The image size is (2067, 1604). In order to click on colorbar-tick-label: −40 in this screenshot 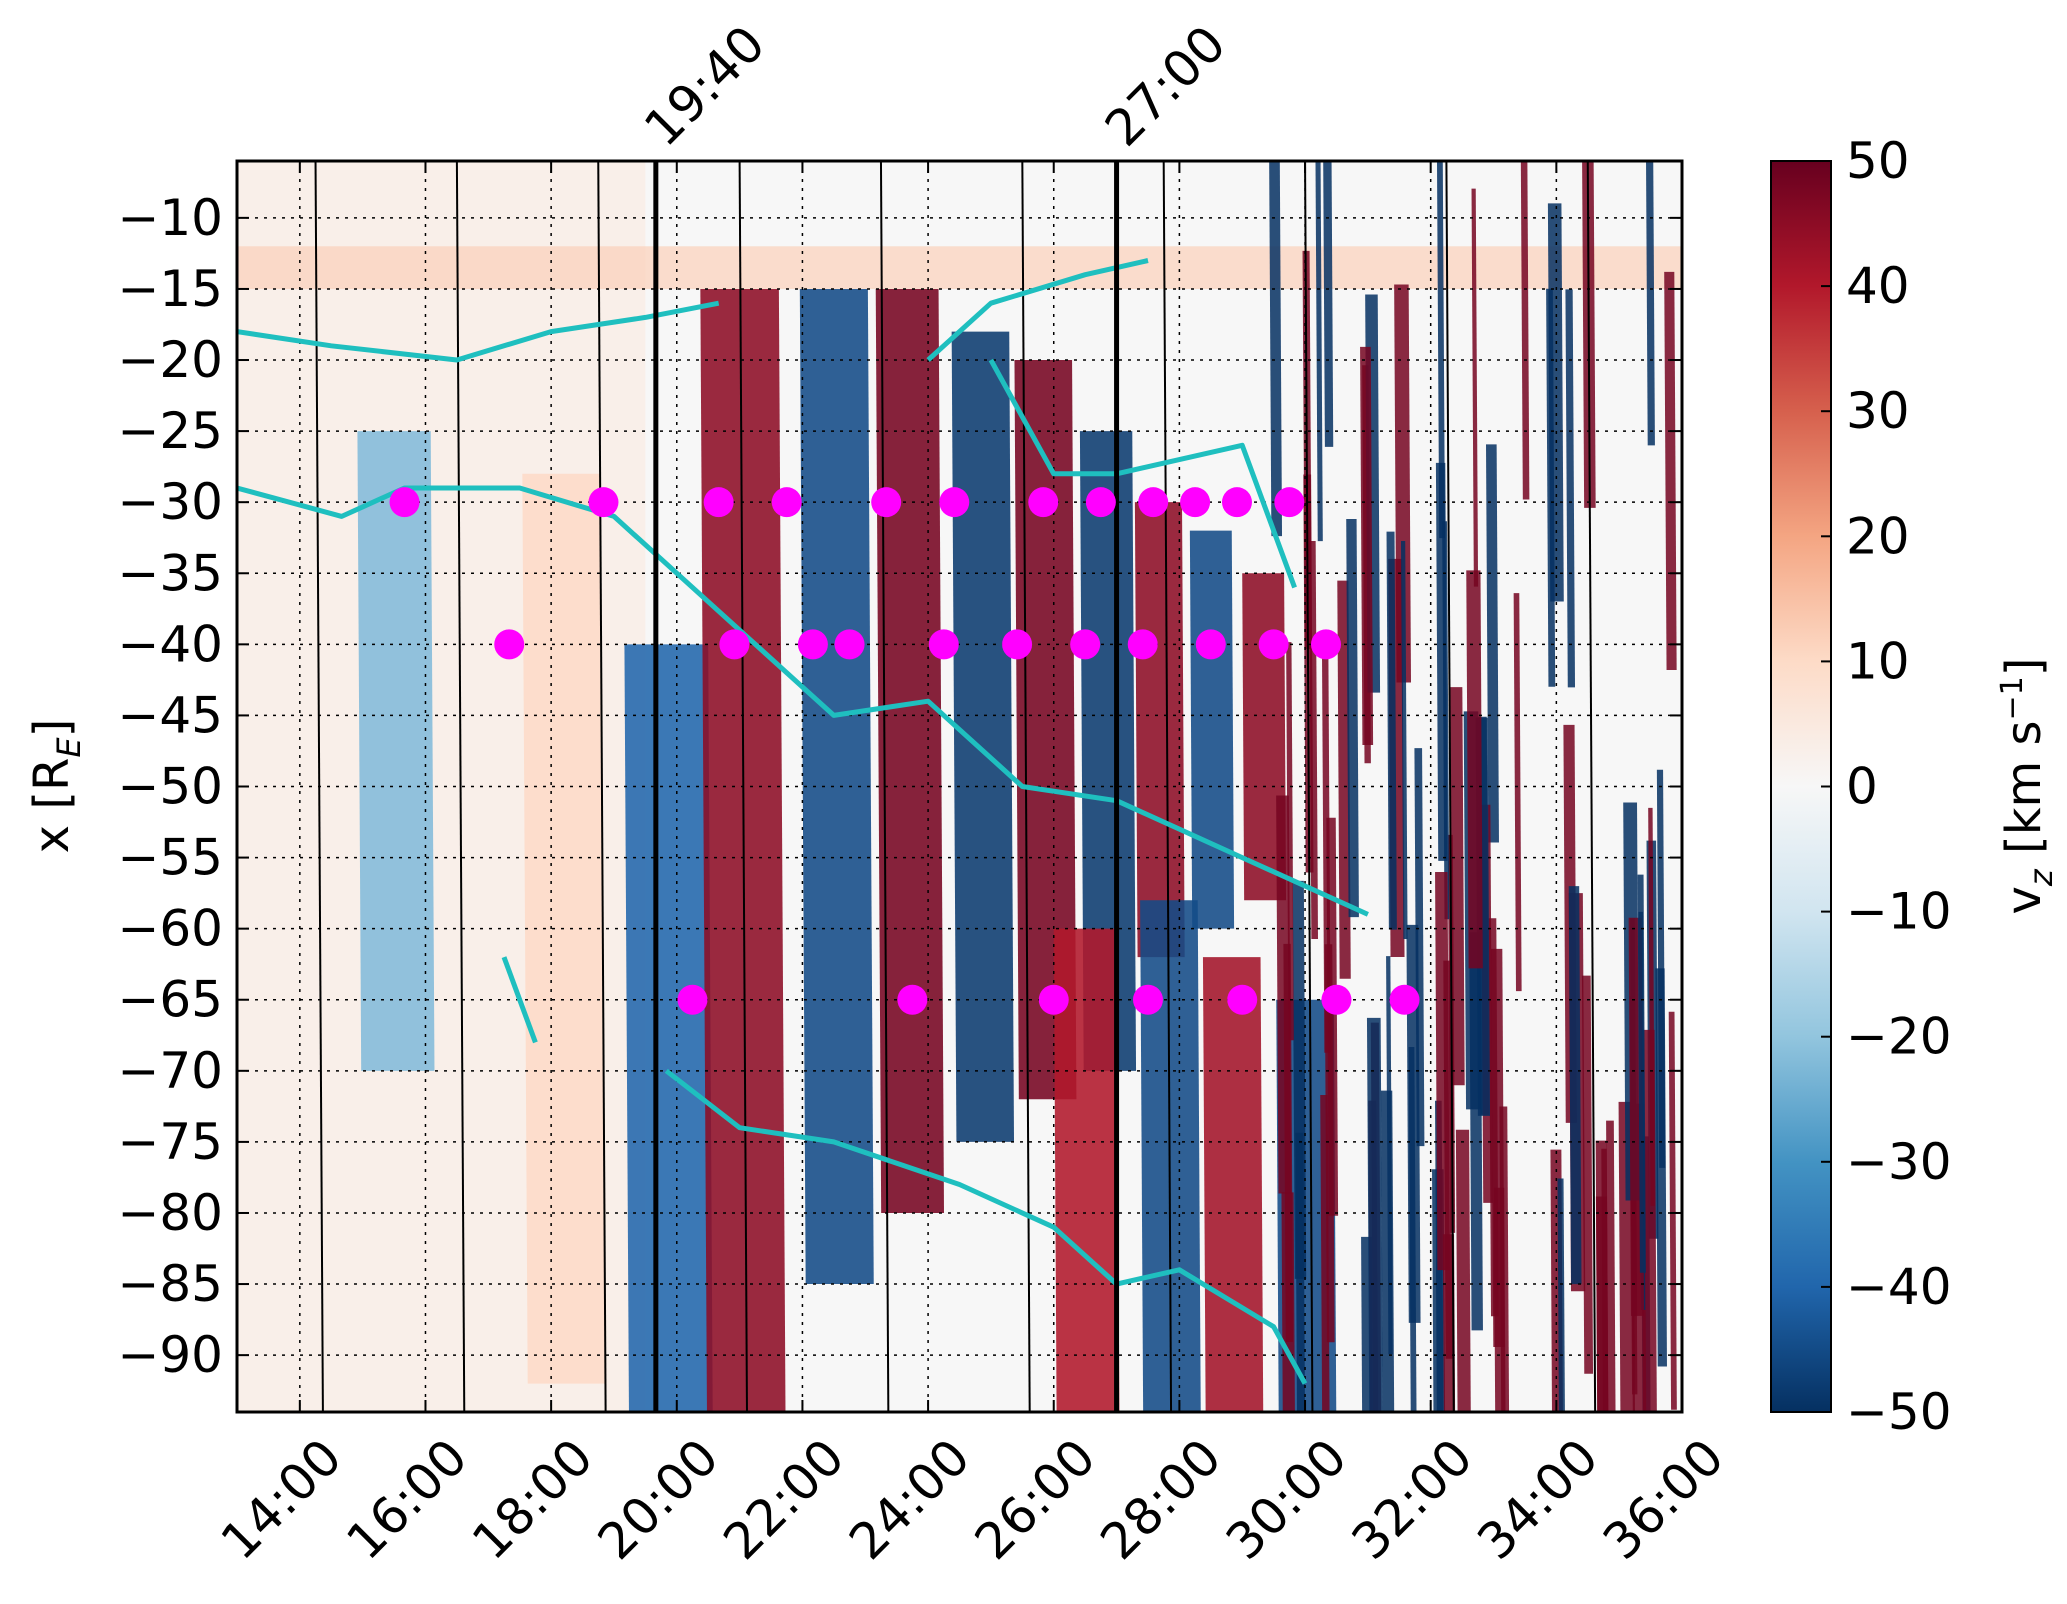, I will do `click(1899, 1287)`.